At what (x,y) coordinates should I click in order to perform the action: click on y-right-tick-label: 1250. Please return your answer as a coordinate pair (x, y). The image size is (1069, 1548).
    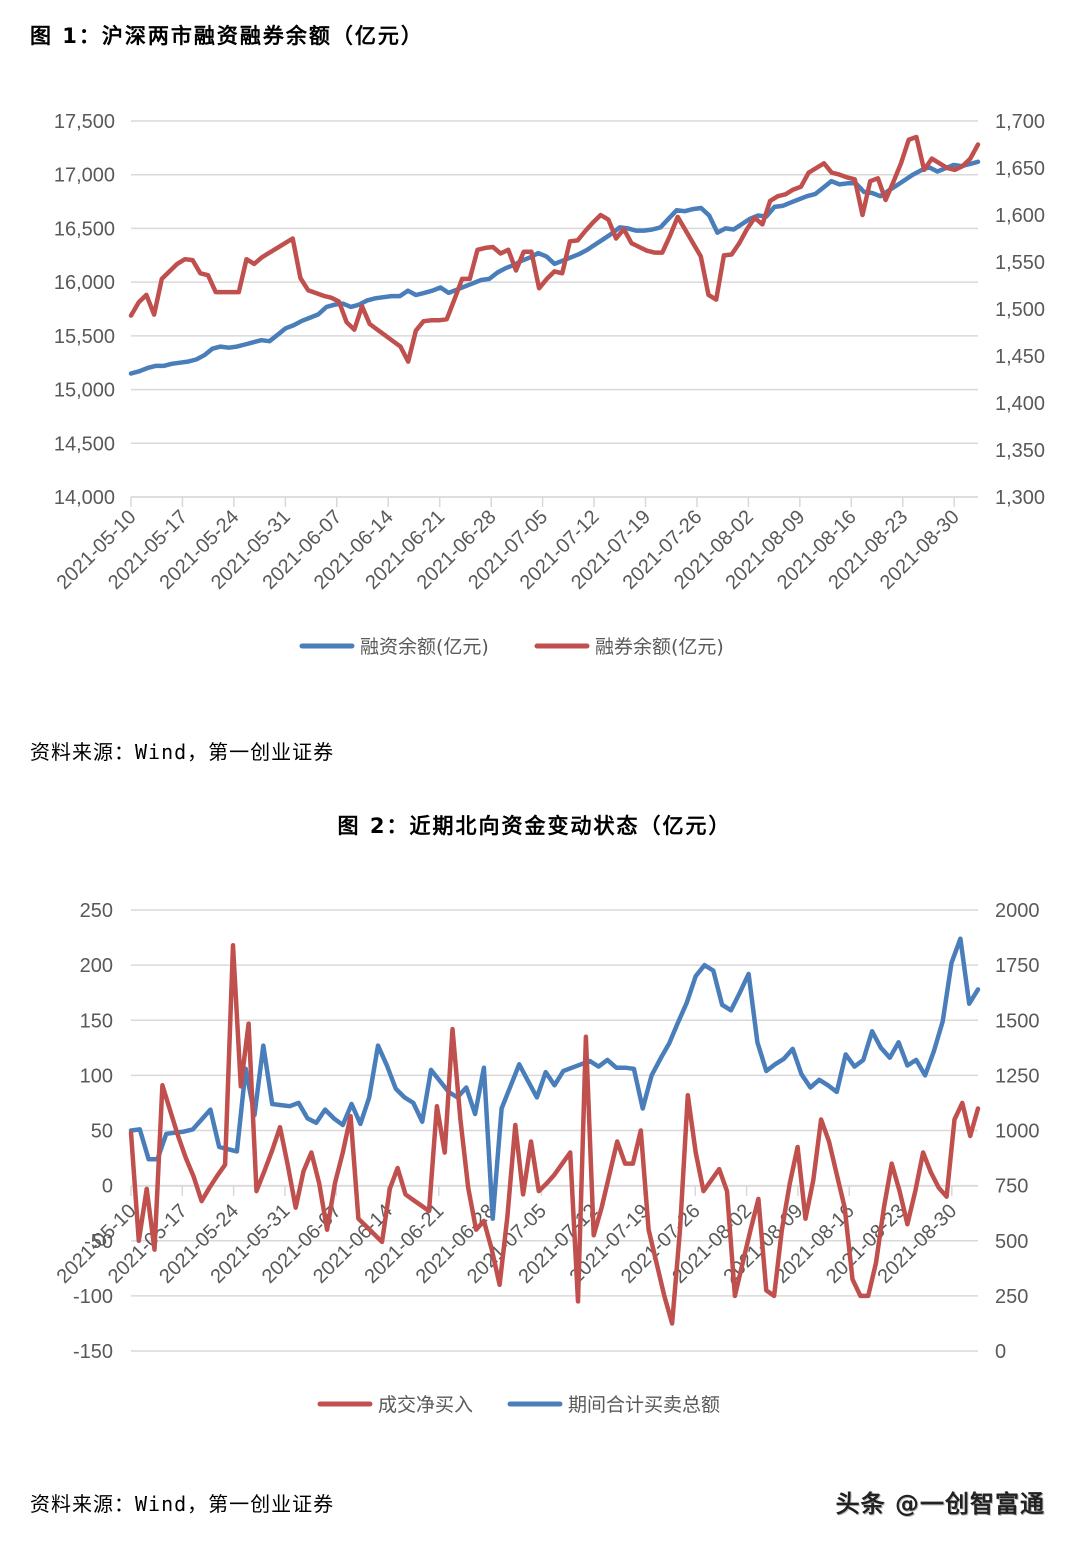
    Looking at the image, I should click on (1017, 1076).